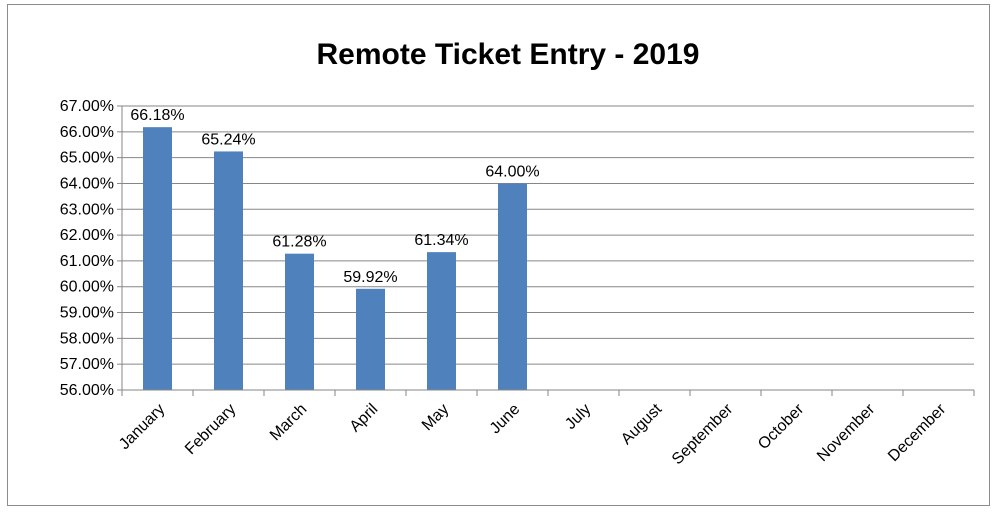 The width and height of the screenshot is (999, 512). I want to click on y-tick-label: 58.00%, so click(87, 338).